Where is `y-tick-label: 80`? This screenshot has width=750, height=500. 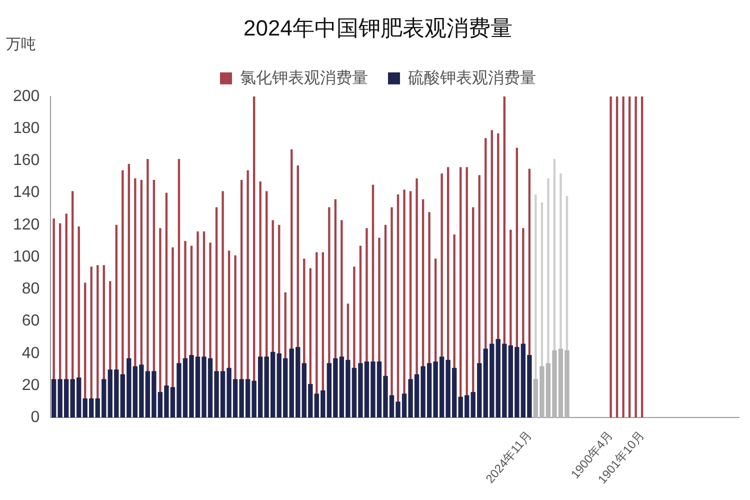 y-tick-label: 80 is located at coordinates (31, 289).